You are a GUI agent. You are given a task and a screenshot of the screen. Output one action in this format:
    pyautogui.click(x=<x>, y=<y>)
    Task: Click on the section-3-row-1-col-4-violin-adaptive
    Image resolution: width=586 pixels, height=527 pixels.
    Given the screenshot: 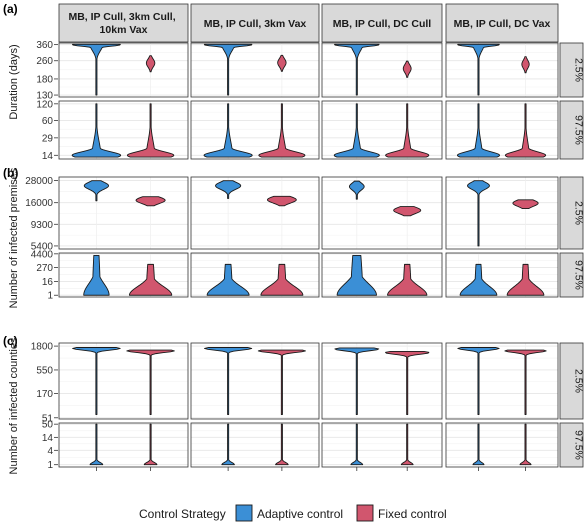 What is the action you would take?
    pyautogui.click(x=478, y=381)
    